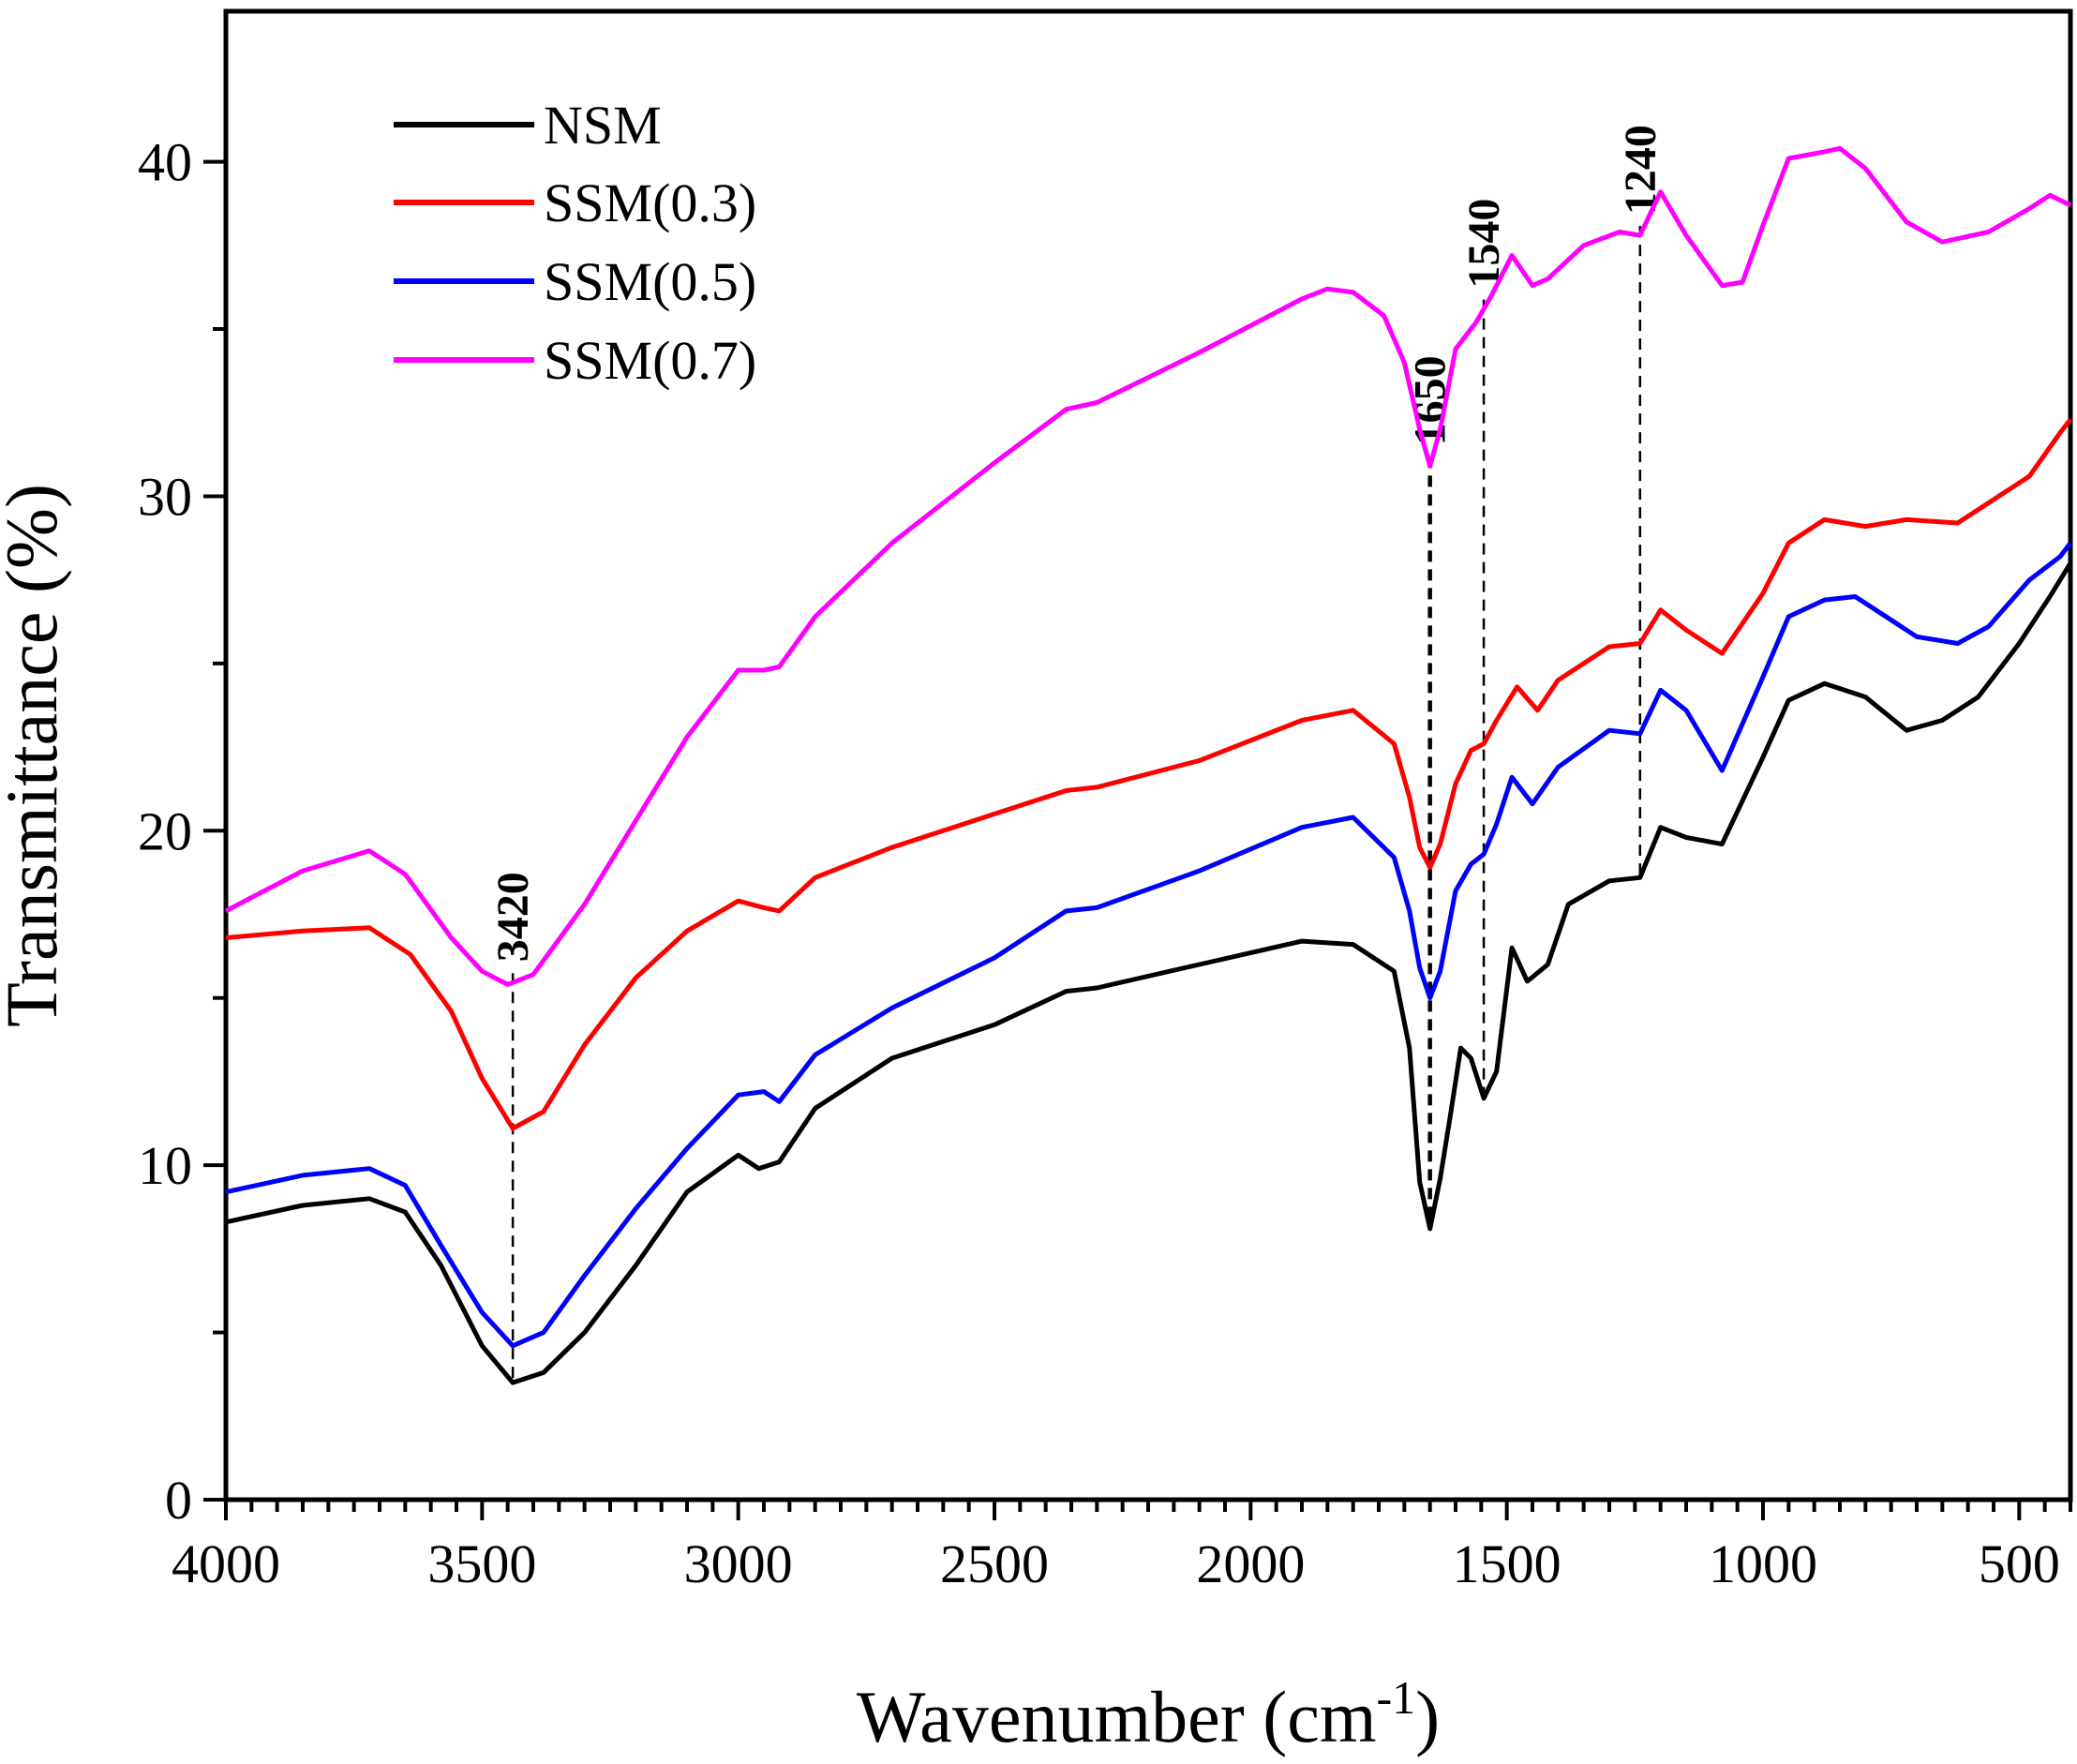 Image resolution: width=2077 pixels, height=1764 pixels. I want to click on y-axis-ticks: 0 10 20 30 40, so click(182, 831).